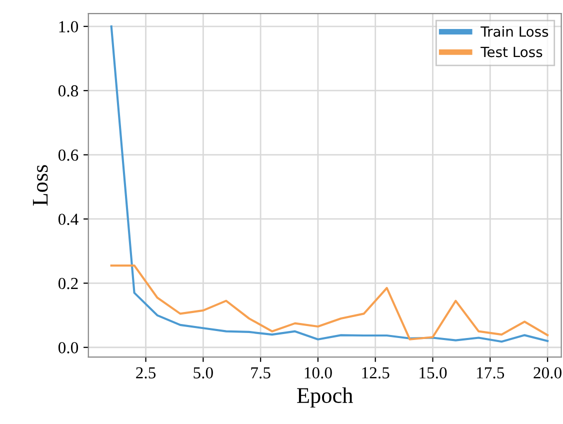 The image size is (563, 424). Describe the element at coordinates (68, 155) in the screenshot. I see `y-tick-label: 0.6` at that location.